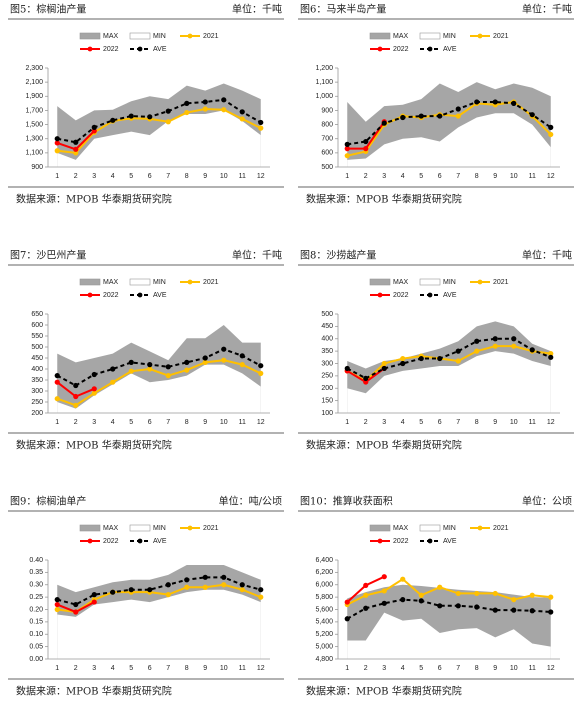 The width and height of the screenshot is (582, 704). Describe the element at coordinates (324, 68) in the screenshot. I see `y-tick-label: 1,200` at that location.